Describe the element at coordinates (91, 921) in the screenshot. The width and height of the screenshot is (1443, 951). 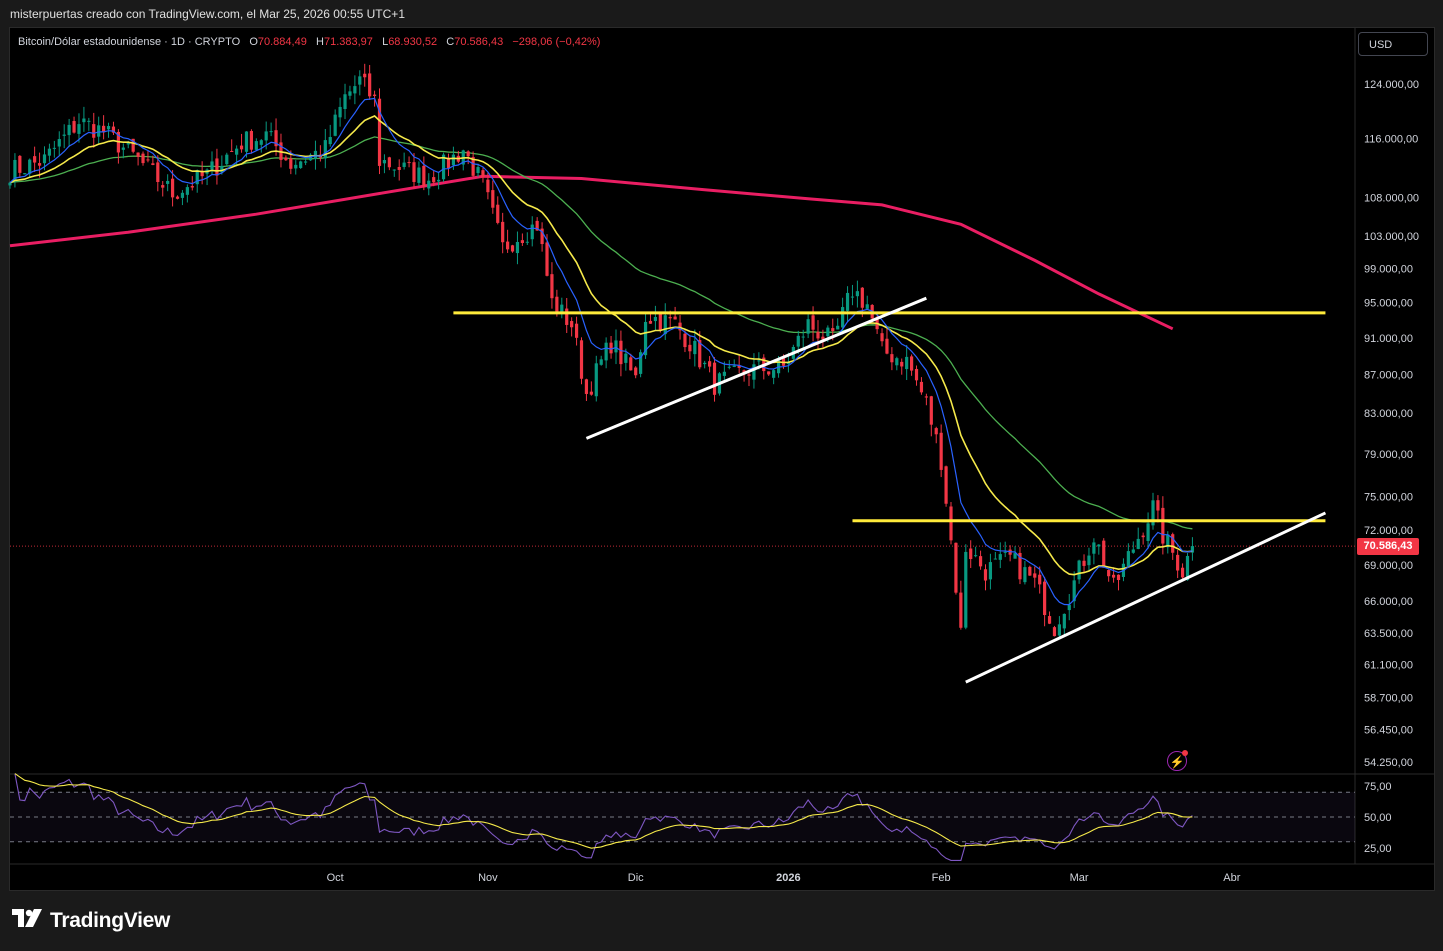
I see `tradingview-logo: TradingView` at that location.